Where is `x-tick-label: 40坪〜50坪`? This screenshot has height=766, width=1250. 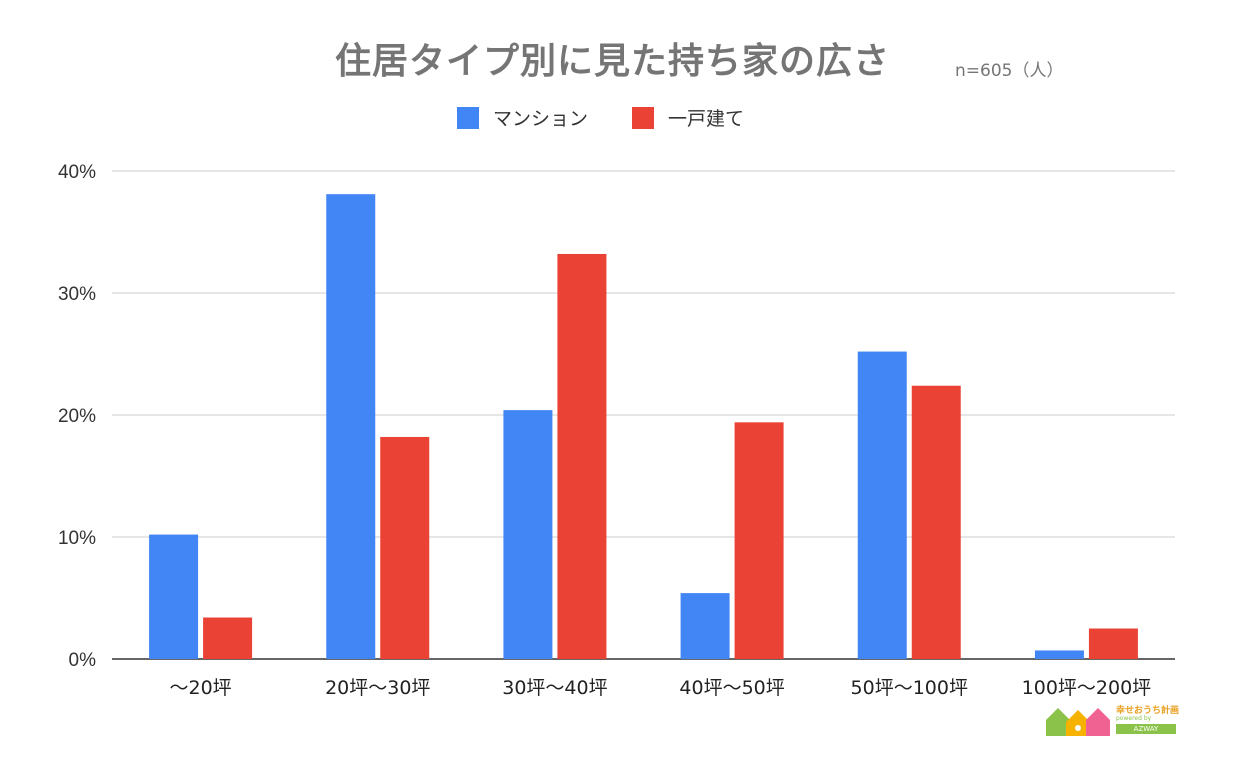
x-tick-label: 40坪〜50坪 is located at coordinates (731, 688).